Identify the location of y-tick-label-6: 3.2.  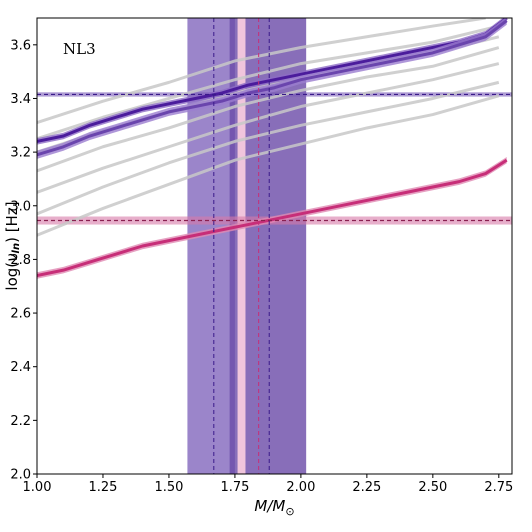
(20, 153).